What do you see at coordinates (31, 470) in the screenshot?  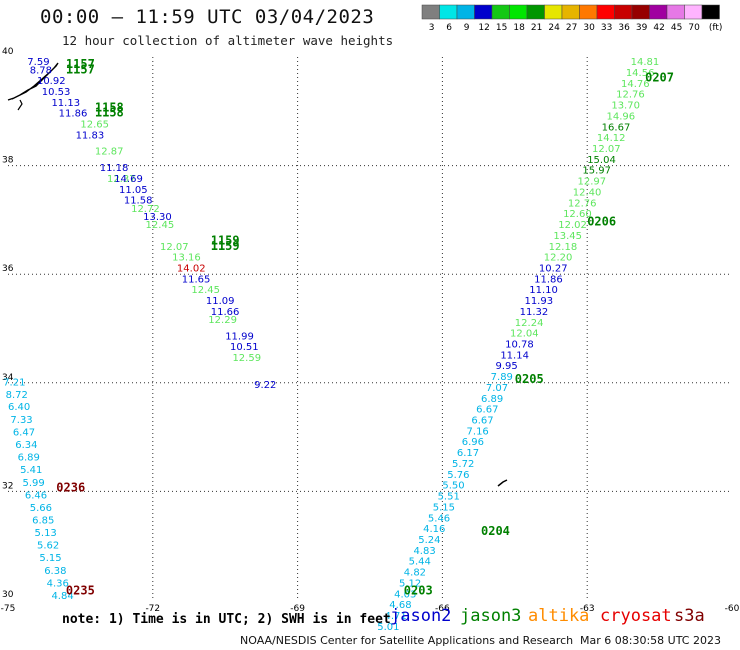 I see `swh-value-label: 5.41` at bounding box center [31, 470].